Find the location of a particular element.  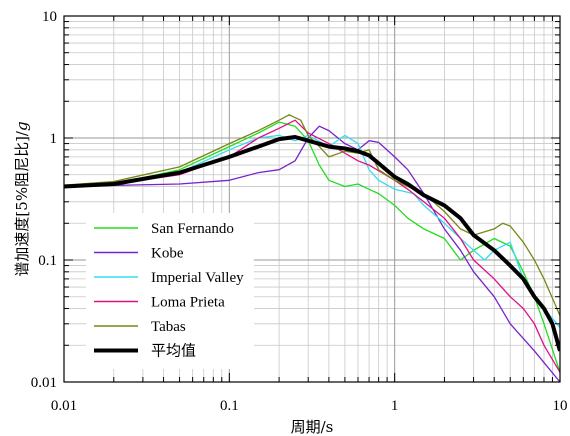

legend-label: Imperial Valley is located at coordinates (197, 278).